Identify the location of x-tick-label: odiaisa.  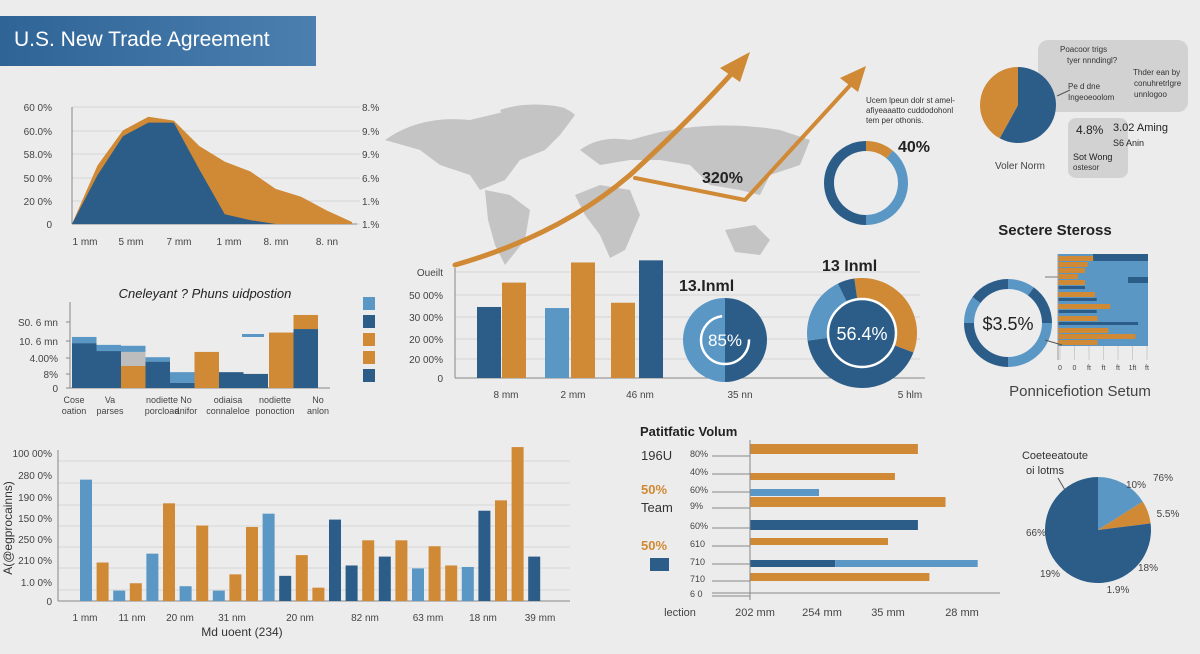
(228, 400).